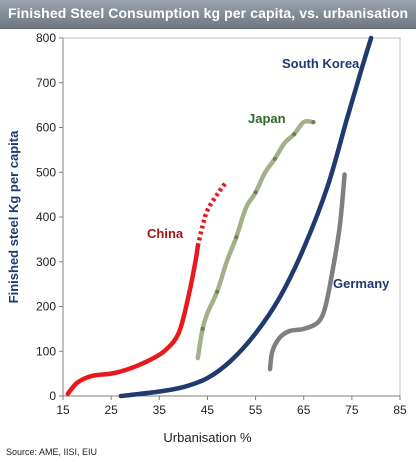  What do you see at coordinates (13, 216) in the screenshot?
I see `y-axis-title: Finished steel Kg per capita` at bounding box center [13, 216].